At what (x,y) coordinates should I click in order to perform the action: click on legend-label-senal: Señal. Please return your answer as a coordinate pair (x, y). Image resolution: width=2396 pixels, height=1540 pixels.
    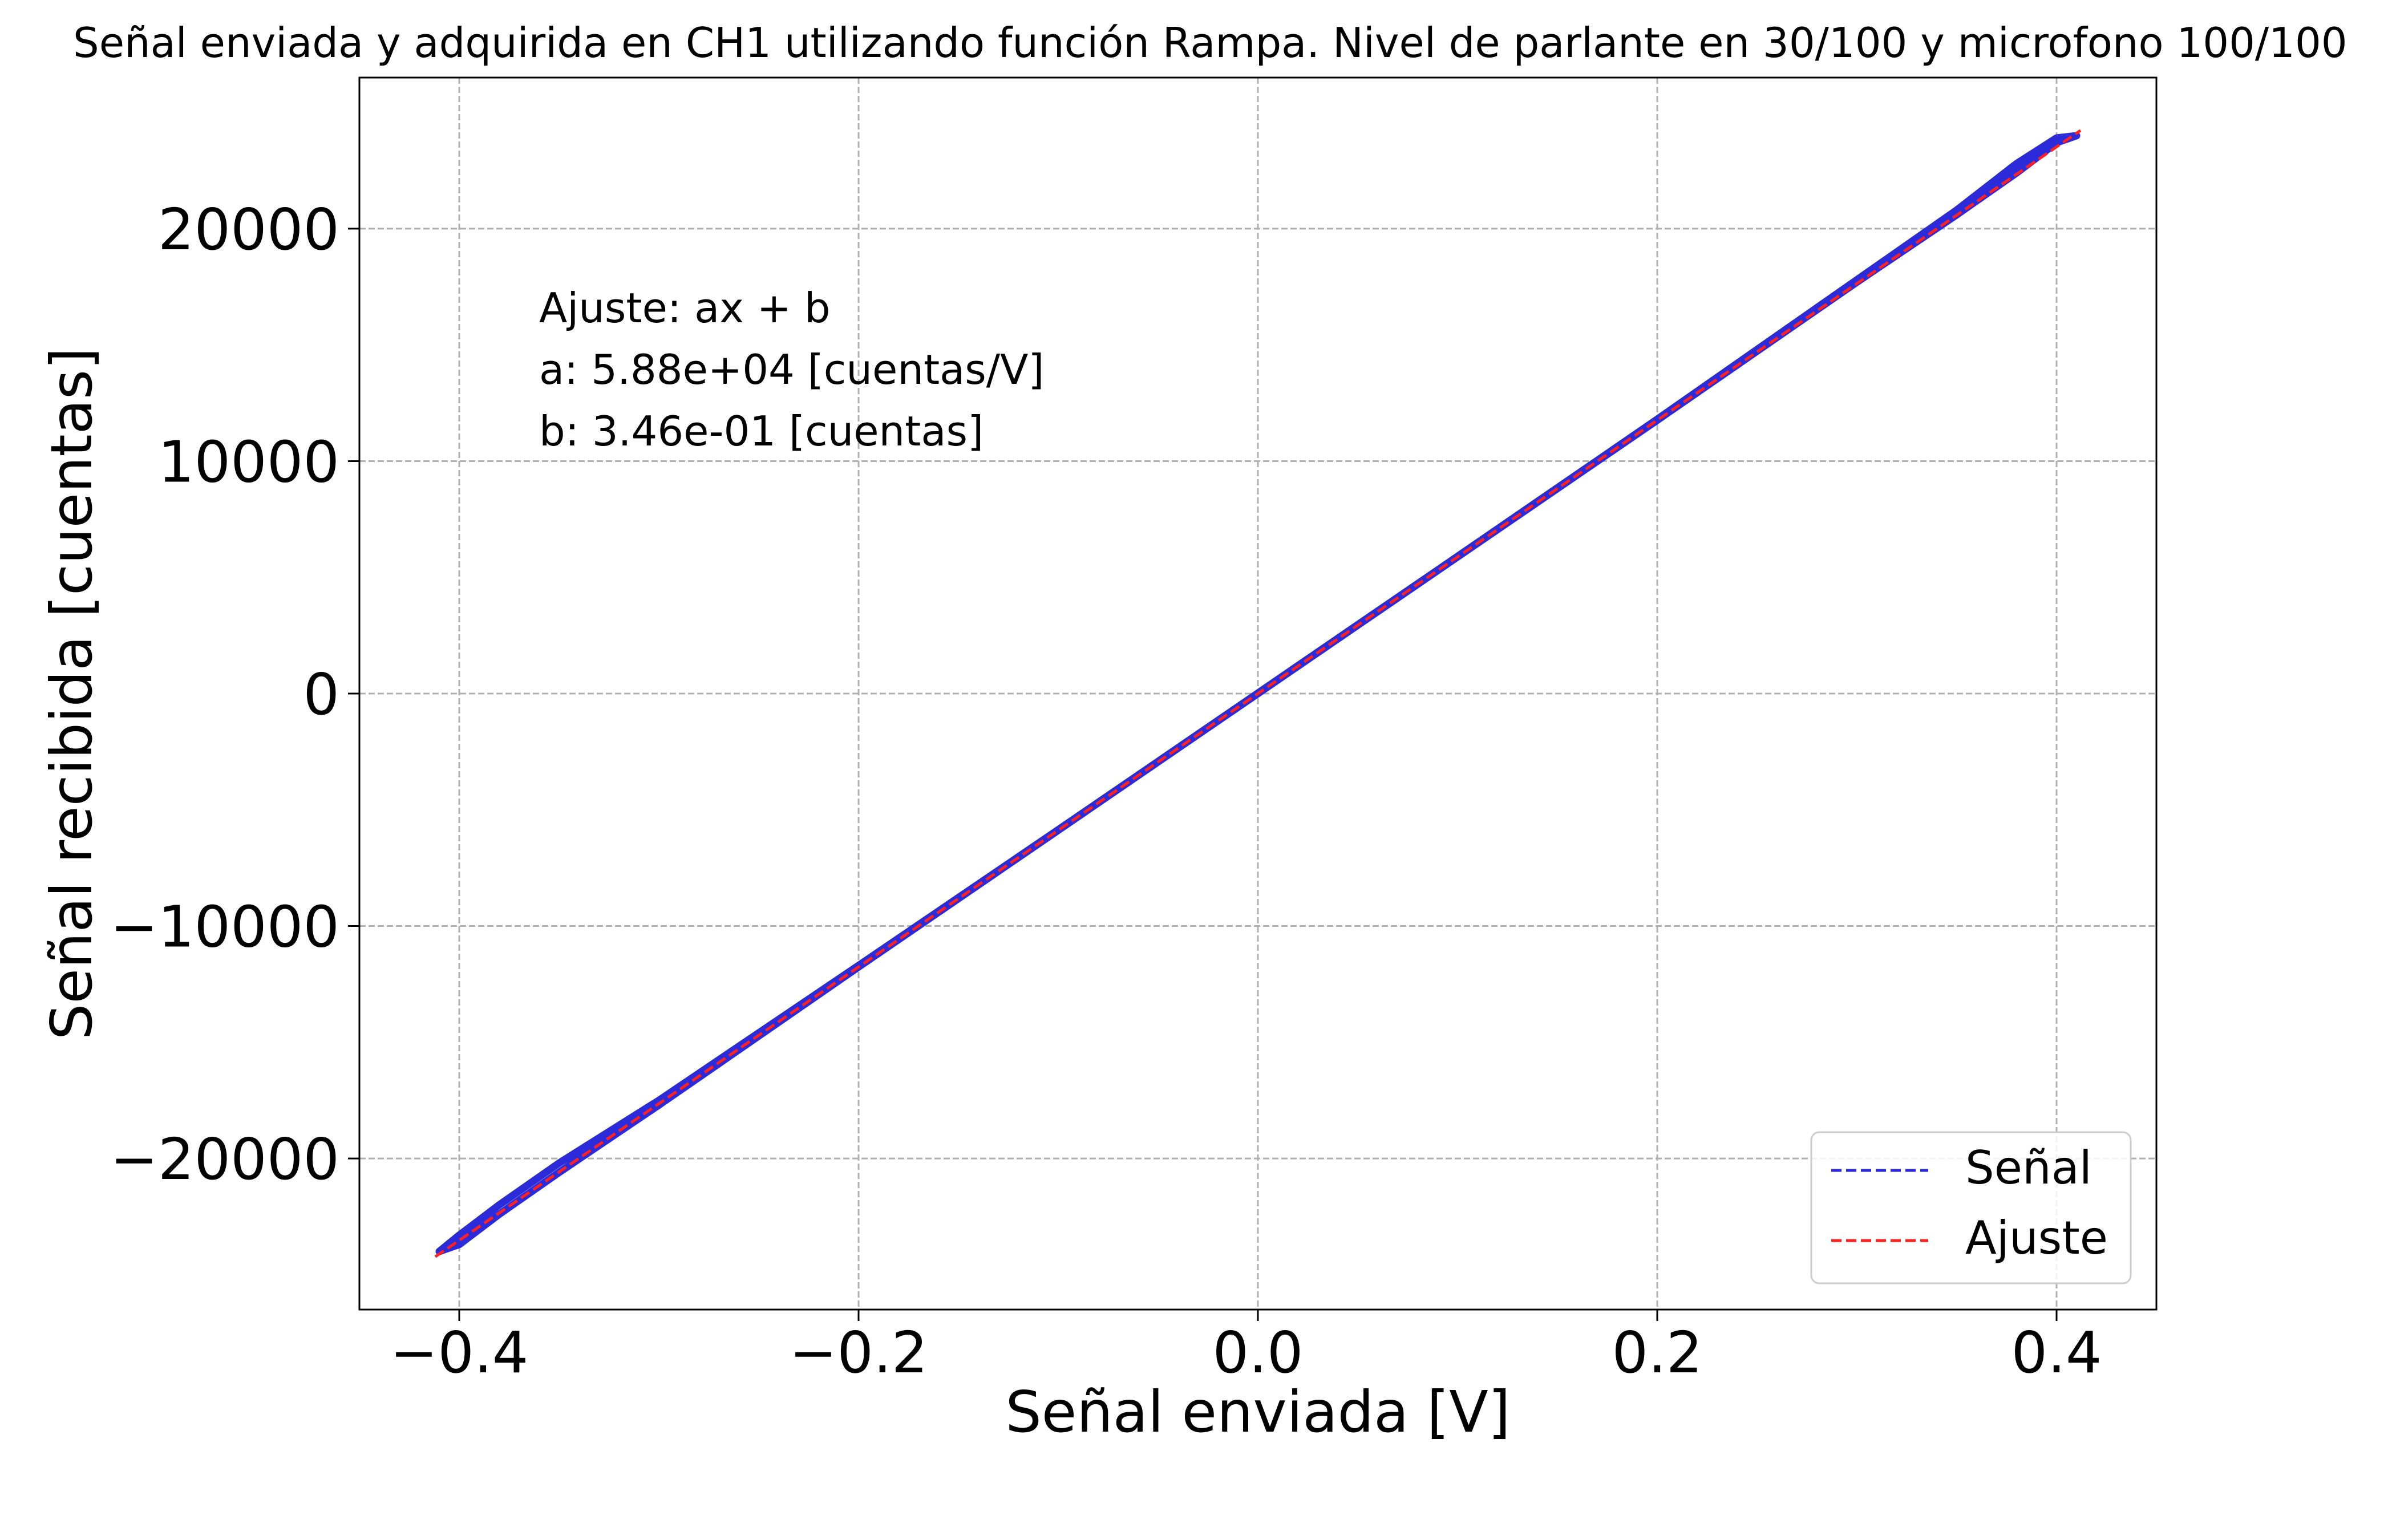
    Looking at the image, I should click on (2029, 1167).